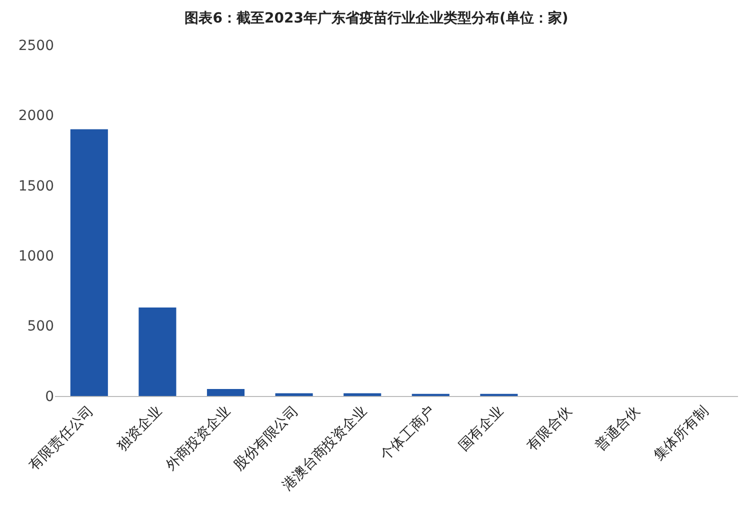  I want to click on y-tick-label: 2000, so click(36, 116).